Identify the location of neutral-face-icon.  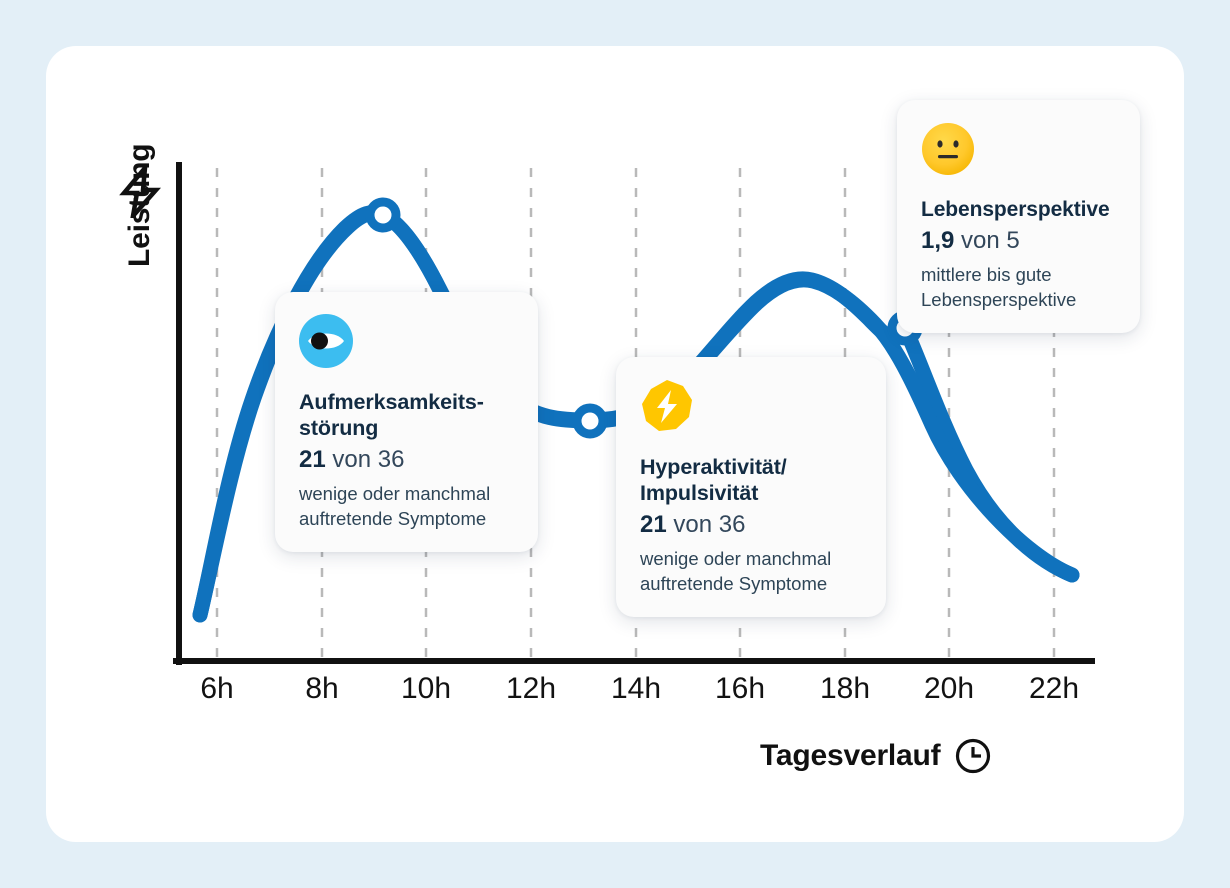
(948, 149).